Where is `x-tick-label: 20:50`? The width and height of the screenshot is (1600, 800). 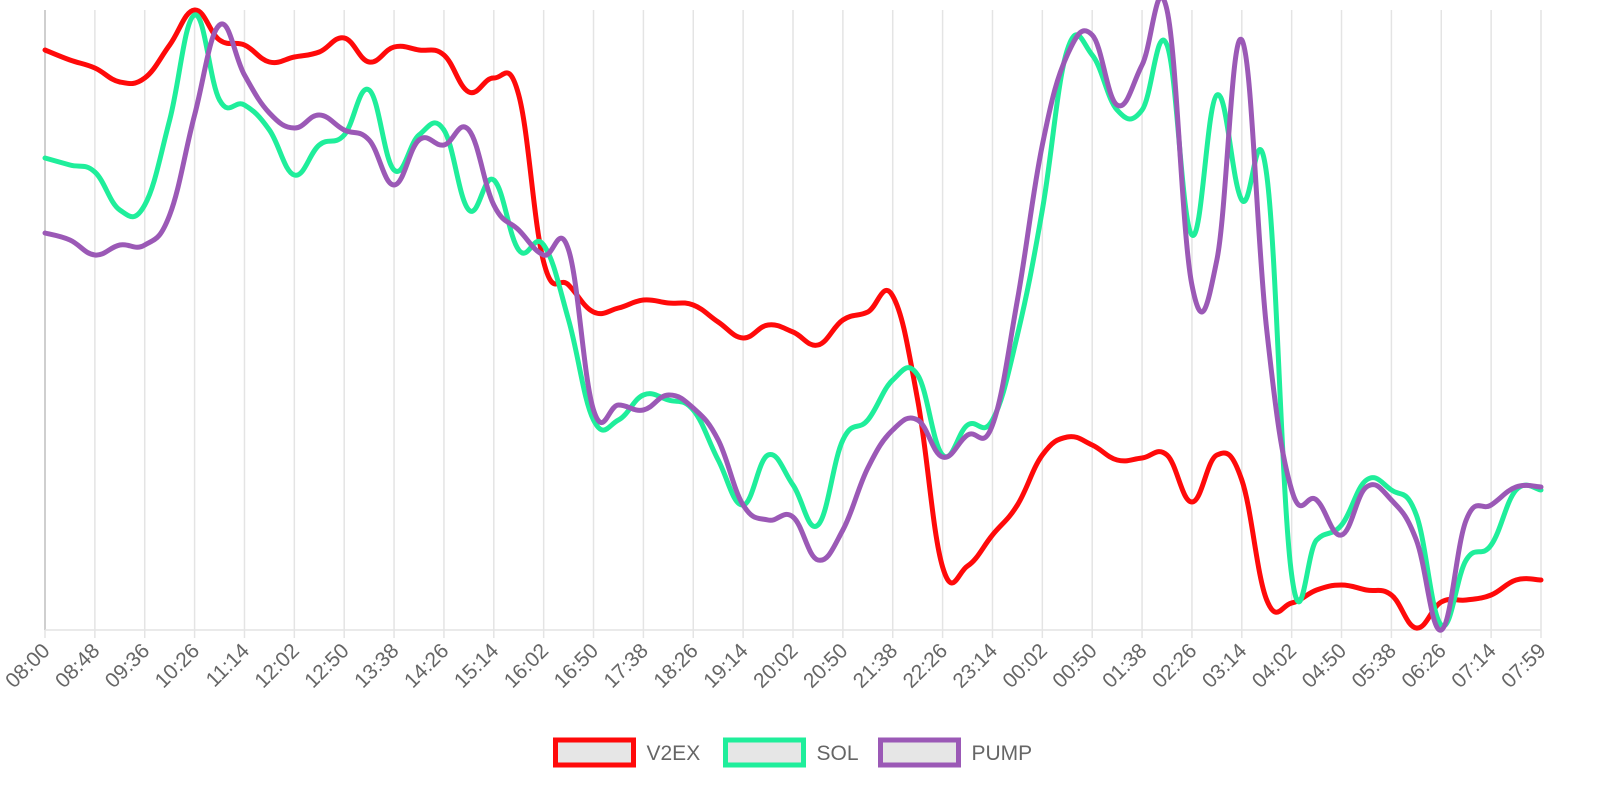 x-tick-label: 20:50 is located at coordinates (825, 665).